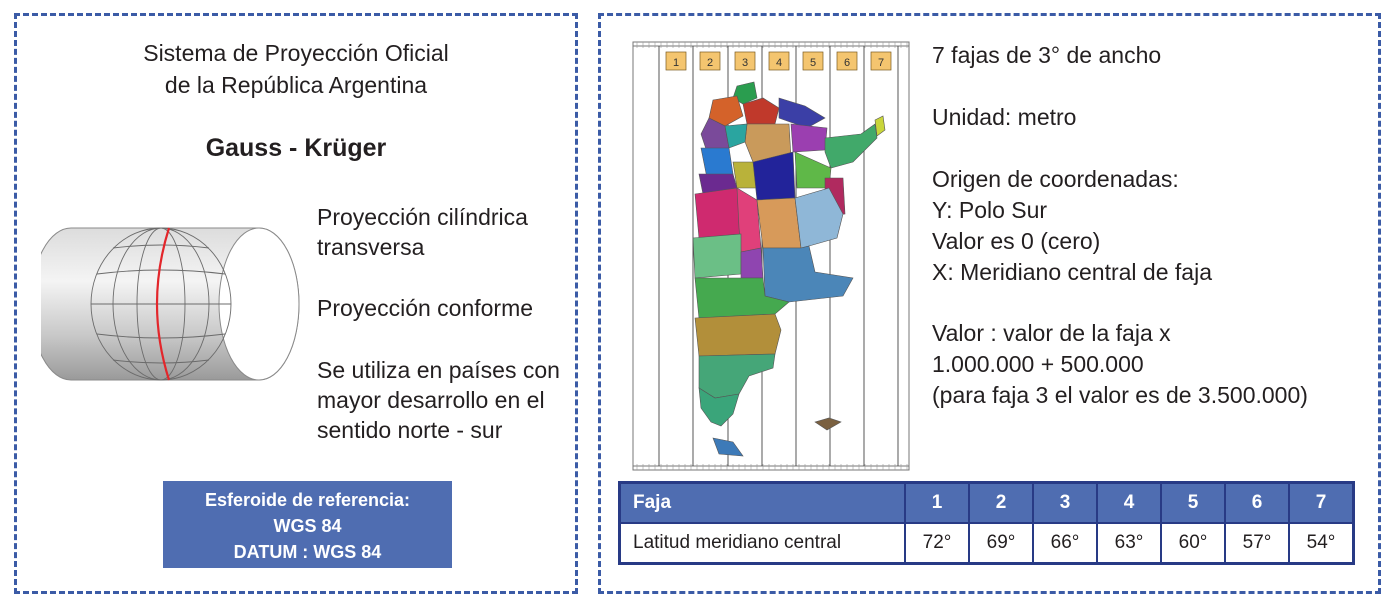 The image size is (1393, 604). What do you see at coordinates (1120, 395) in the screenshot?
I see `valor-line-3: (para faja 3 el valor es de 3.500.000)` at bounding box center [1120, 395].